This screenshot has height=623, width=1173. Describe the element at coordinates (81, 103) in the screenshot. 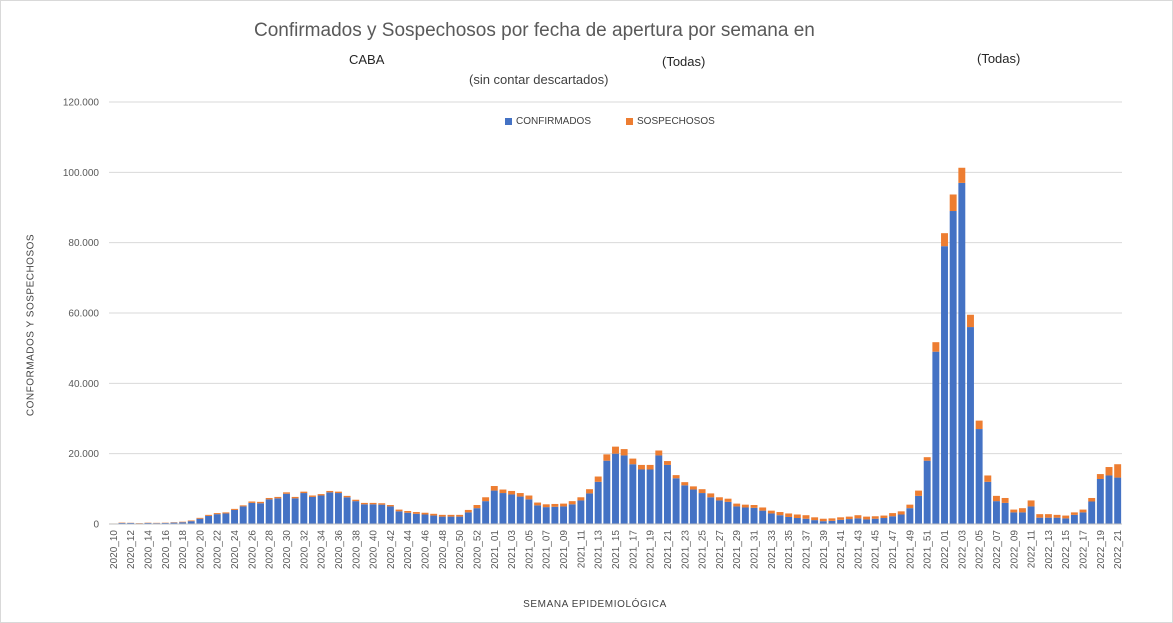

I see `y-tick-label: 120.000` at that location.